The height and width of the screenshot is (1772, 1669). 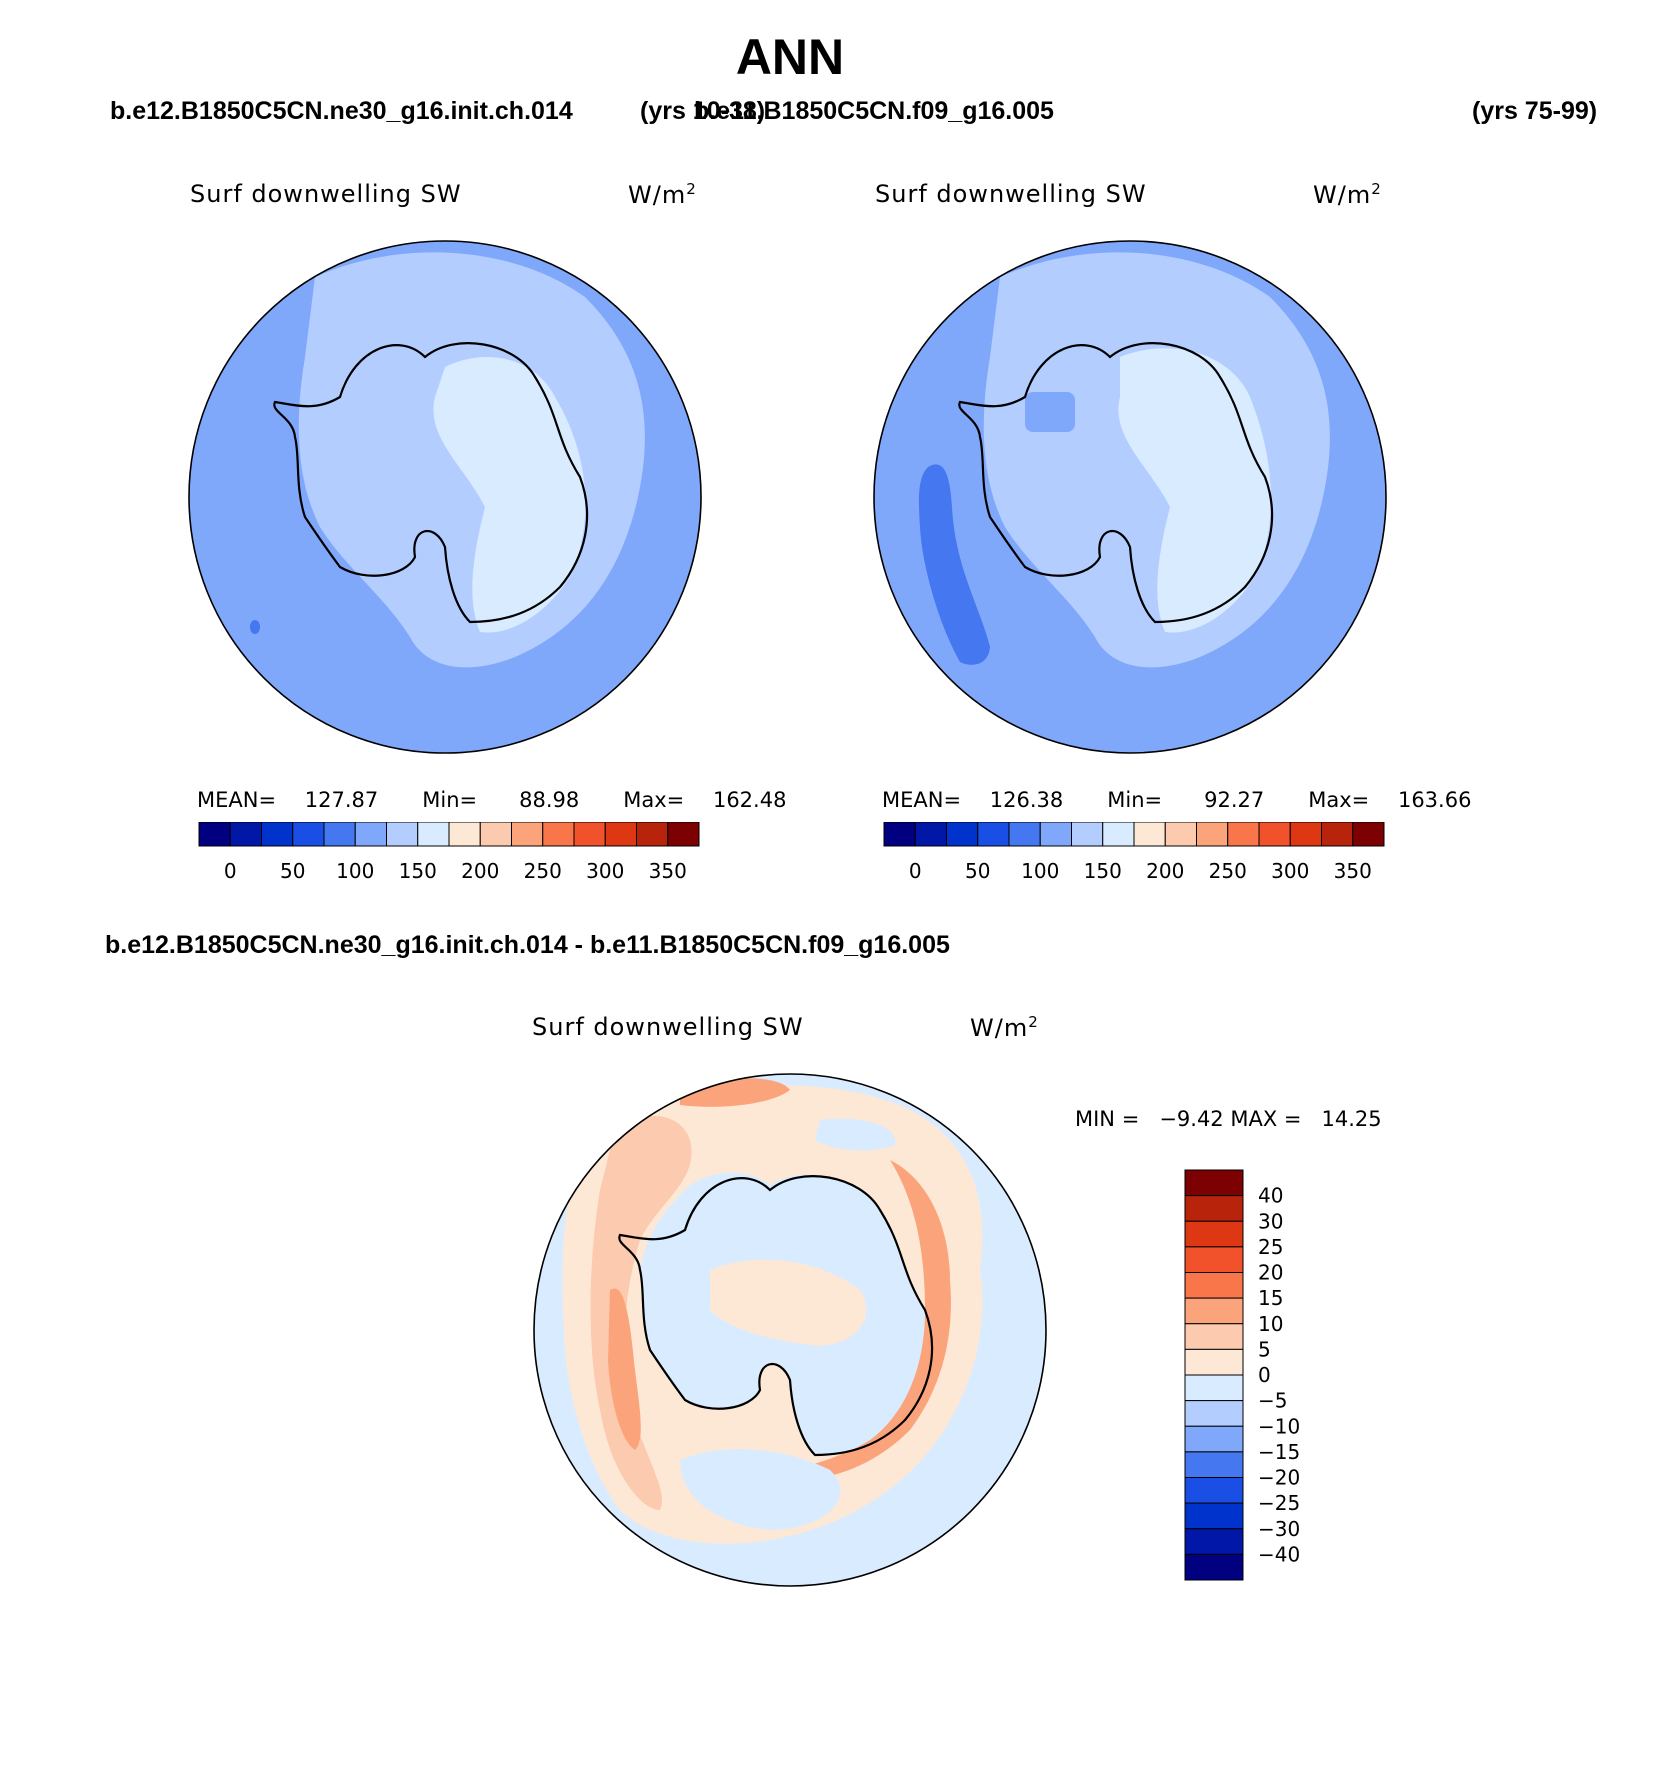 What do you see at coordinates (341, 111) in the screenshot?
I see `case-left-name: b.e12.B1850C5CN.ne30_g16.init.ch.014` at bounding box center [341, 111].